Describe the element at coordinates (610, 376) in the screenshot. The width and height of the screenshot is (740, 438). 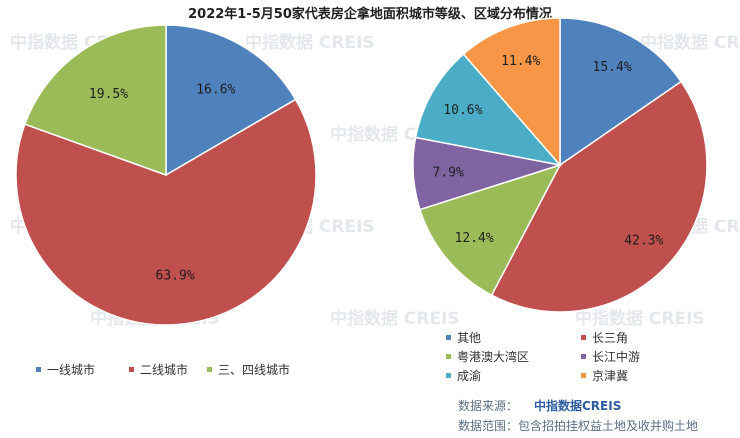
I see `legend-item: 京津冀` at that location.